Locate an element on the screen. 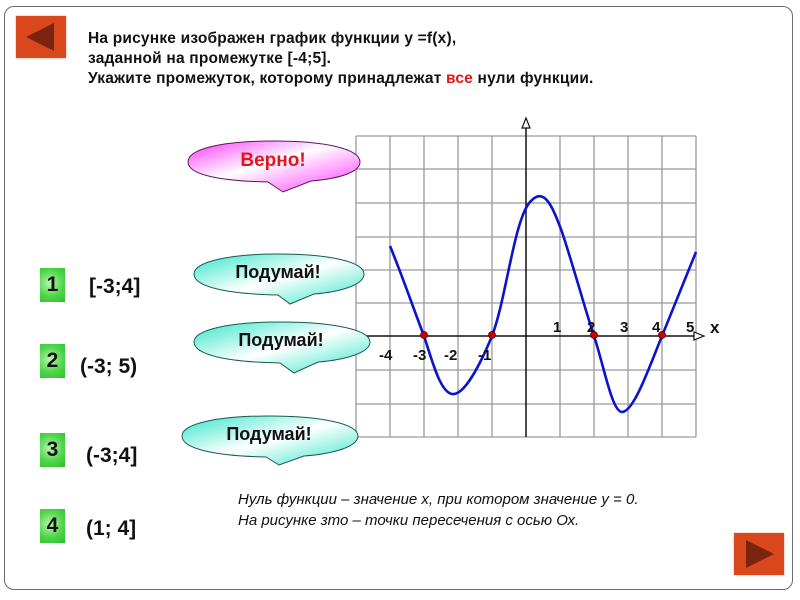 This screenshot has height=600, width=800. function-curve is located at coordinates (543, 304).